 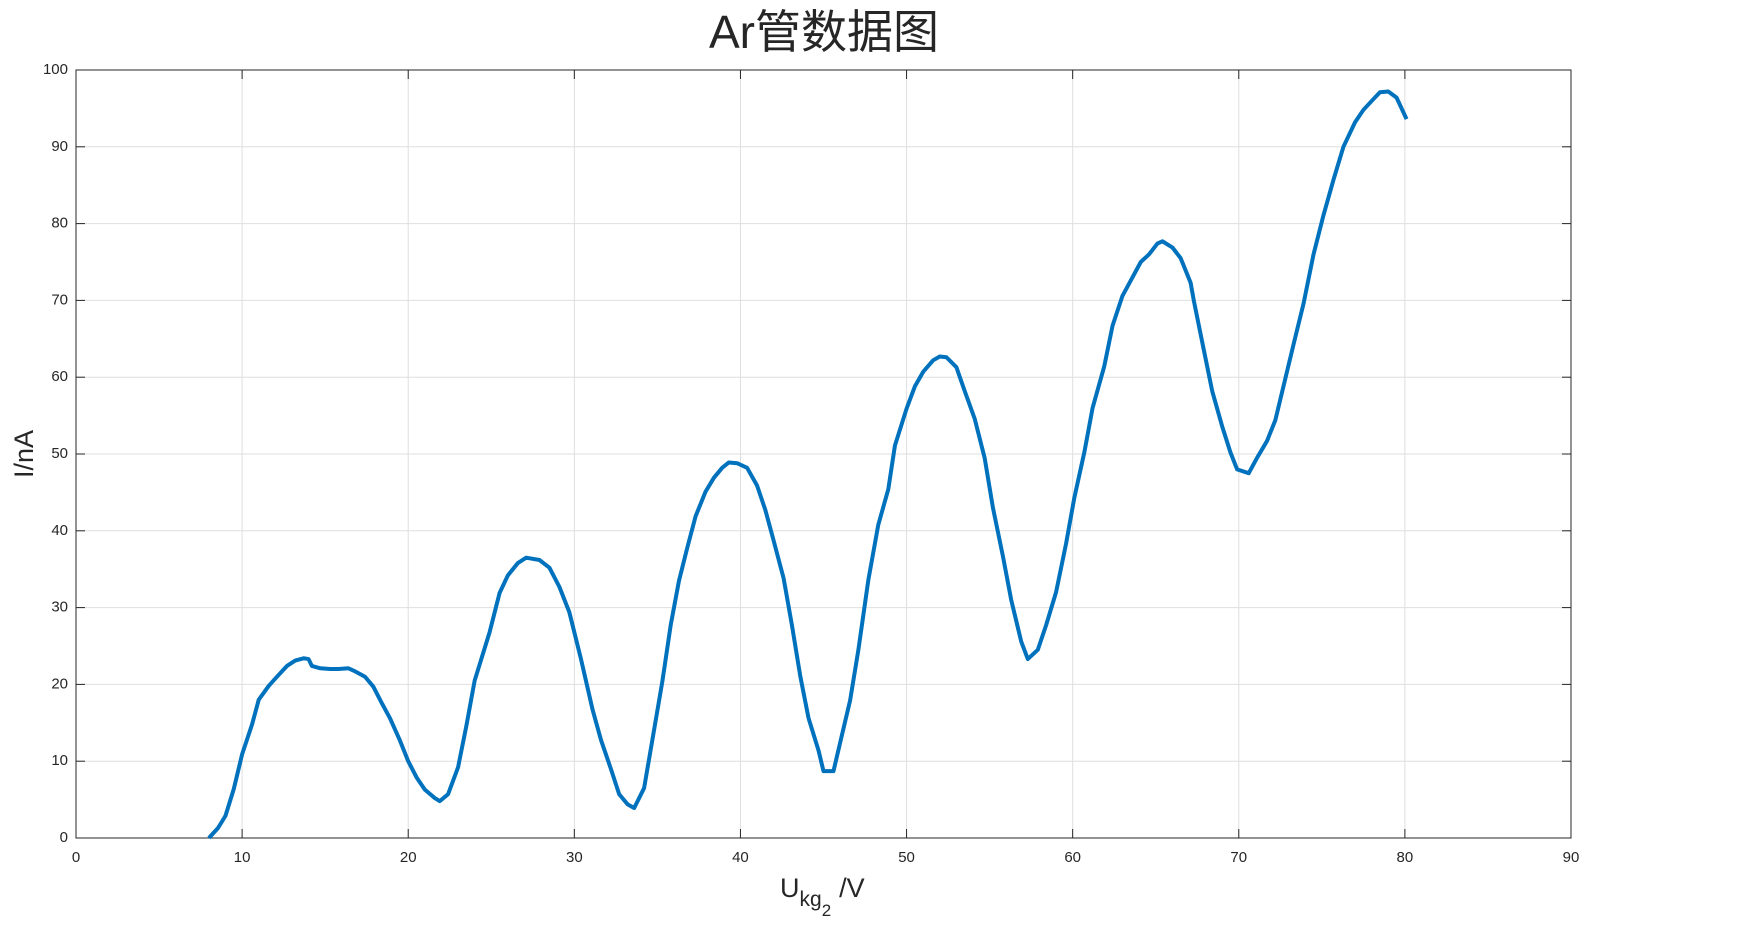 I want to click on y-tick-label: 100, so click(x=55, y=69).